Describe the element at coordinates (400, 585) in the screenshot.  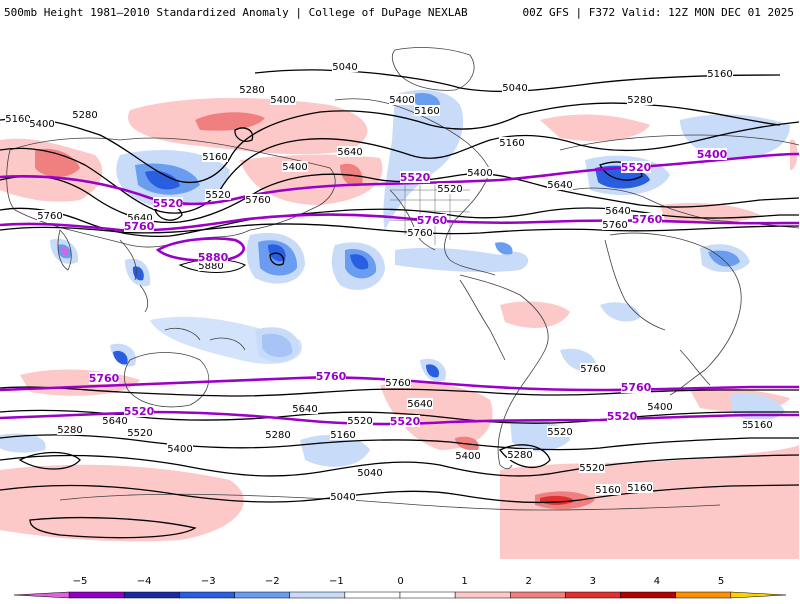
I see `anomaly-colorbar: −5 −4 −3 −2 −1 0 1 2 3 4 5` at that location.